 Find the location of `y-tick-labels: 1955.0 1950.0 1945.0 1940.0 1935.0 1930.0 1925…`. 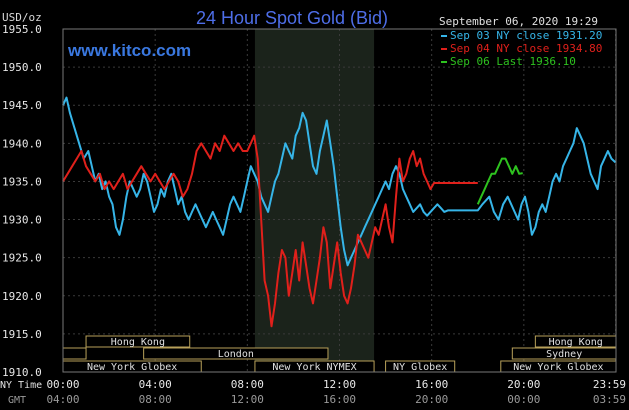

y-tick-labels: 1955.0 1950.0 1945.0 1940.0 1935.0 1930.0 1925… is located at coordinates (22, 201).